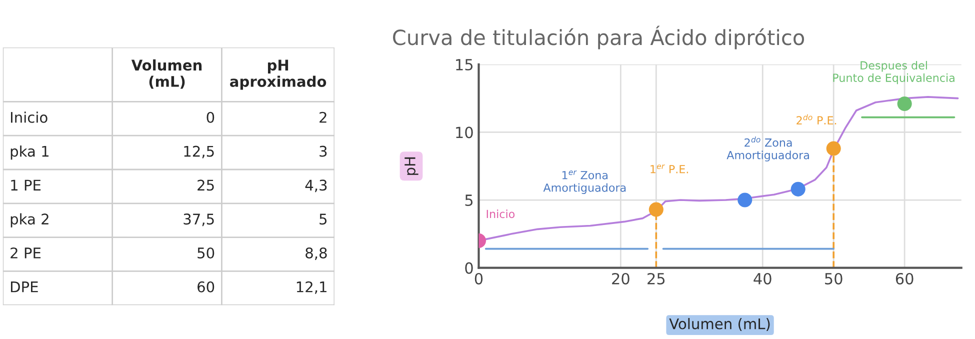 Image resolution: width=975 pixels, height=339 pixels. What do you see at coordinates (584, 182) in the screenshot?
I see `annotation: 1$^{er}$ Zona Amortiguadora` at bounding box center [584, 182].